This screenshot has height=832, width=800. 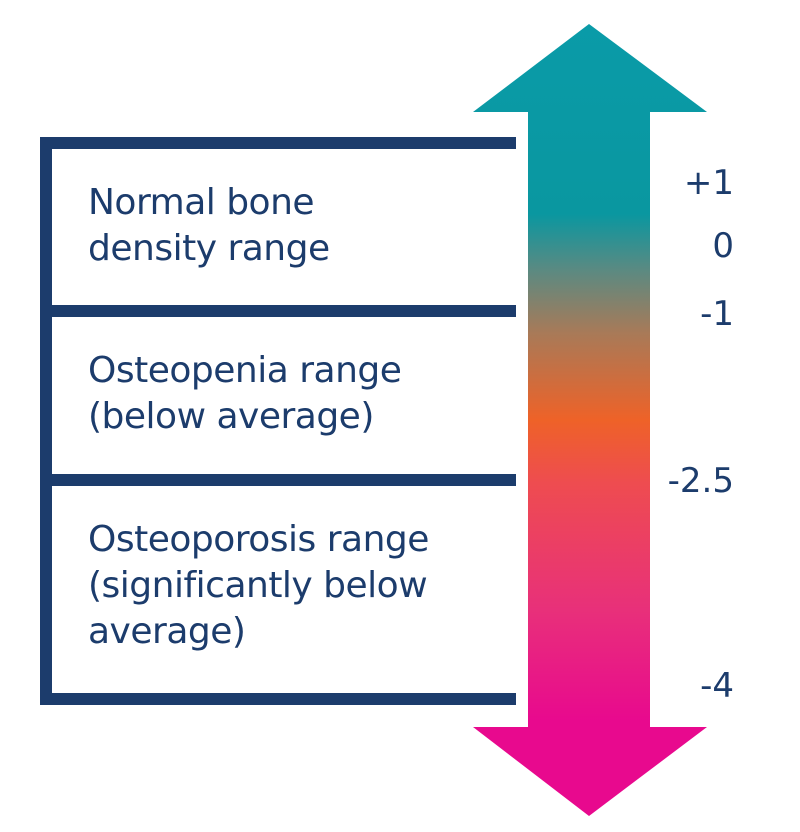 I want to click on tick-plus1: +1, so click(x=708, y=183).